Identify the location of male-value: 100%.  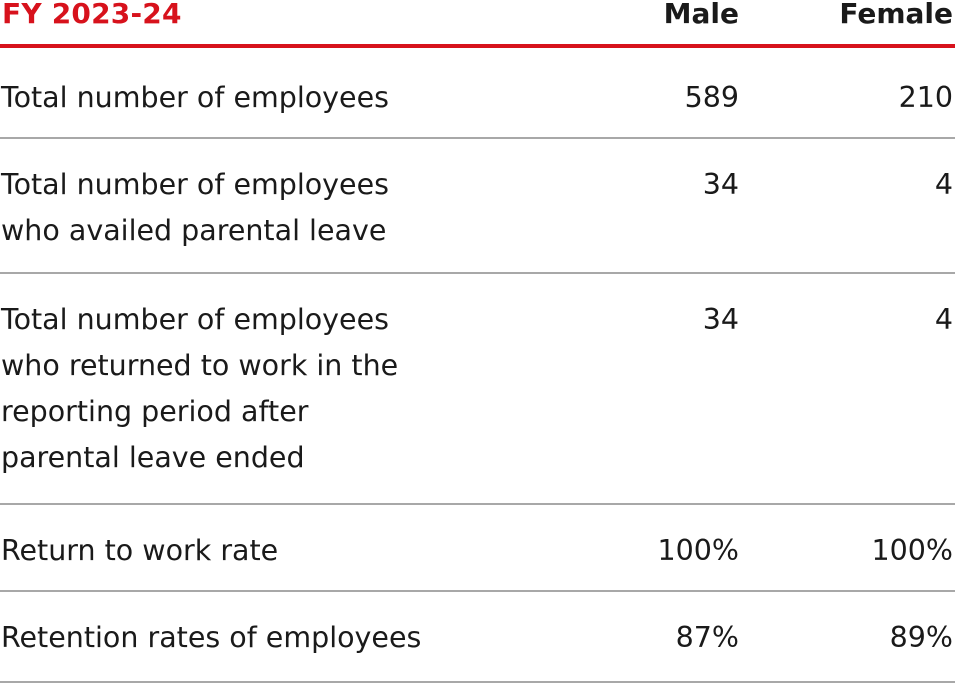
(698, 550).